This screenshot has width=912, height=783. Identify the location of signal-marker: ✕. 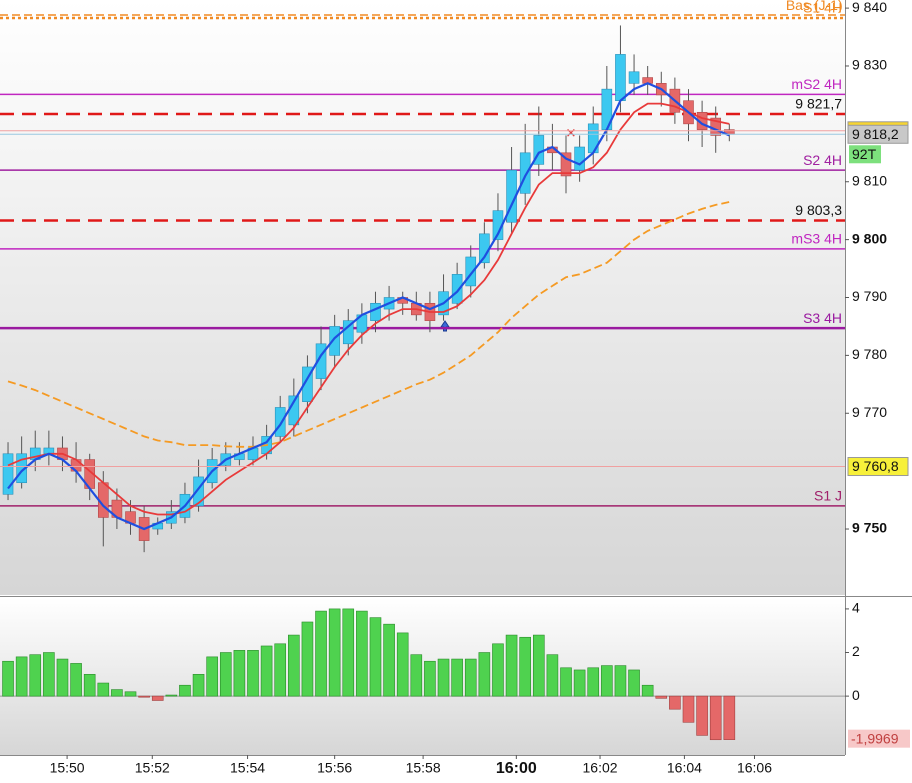
(571, 132).